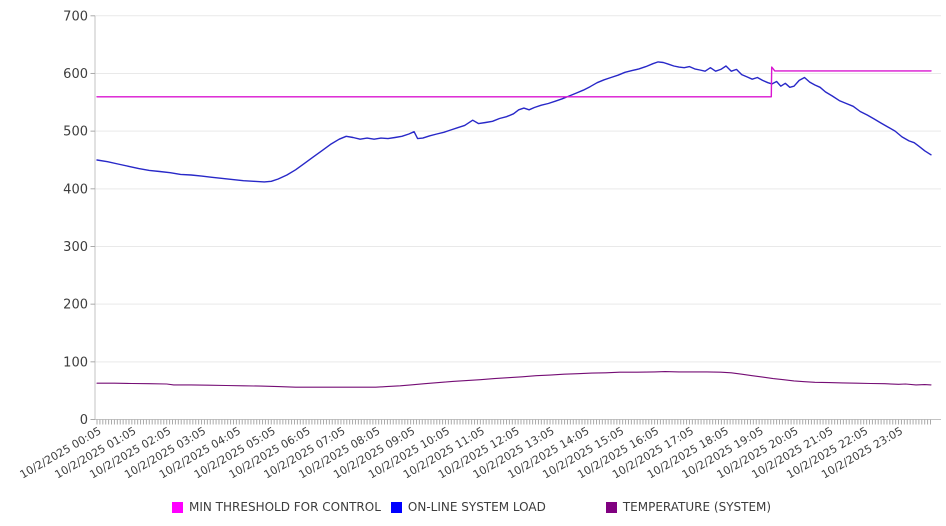 The image size is (946, 526). I want to click on legend-label-temperature: TEMPERATURE (SYSTEM), so click(697, 507).